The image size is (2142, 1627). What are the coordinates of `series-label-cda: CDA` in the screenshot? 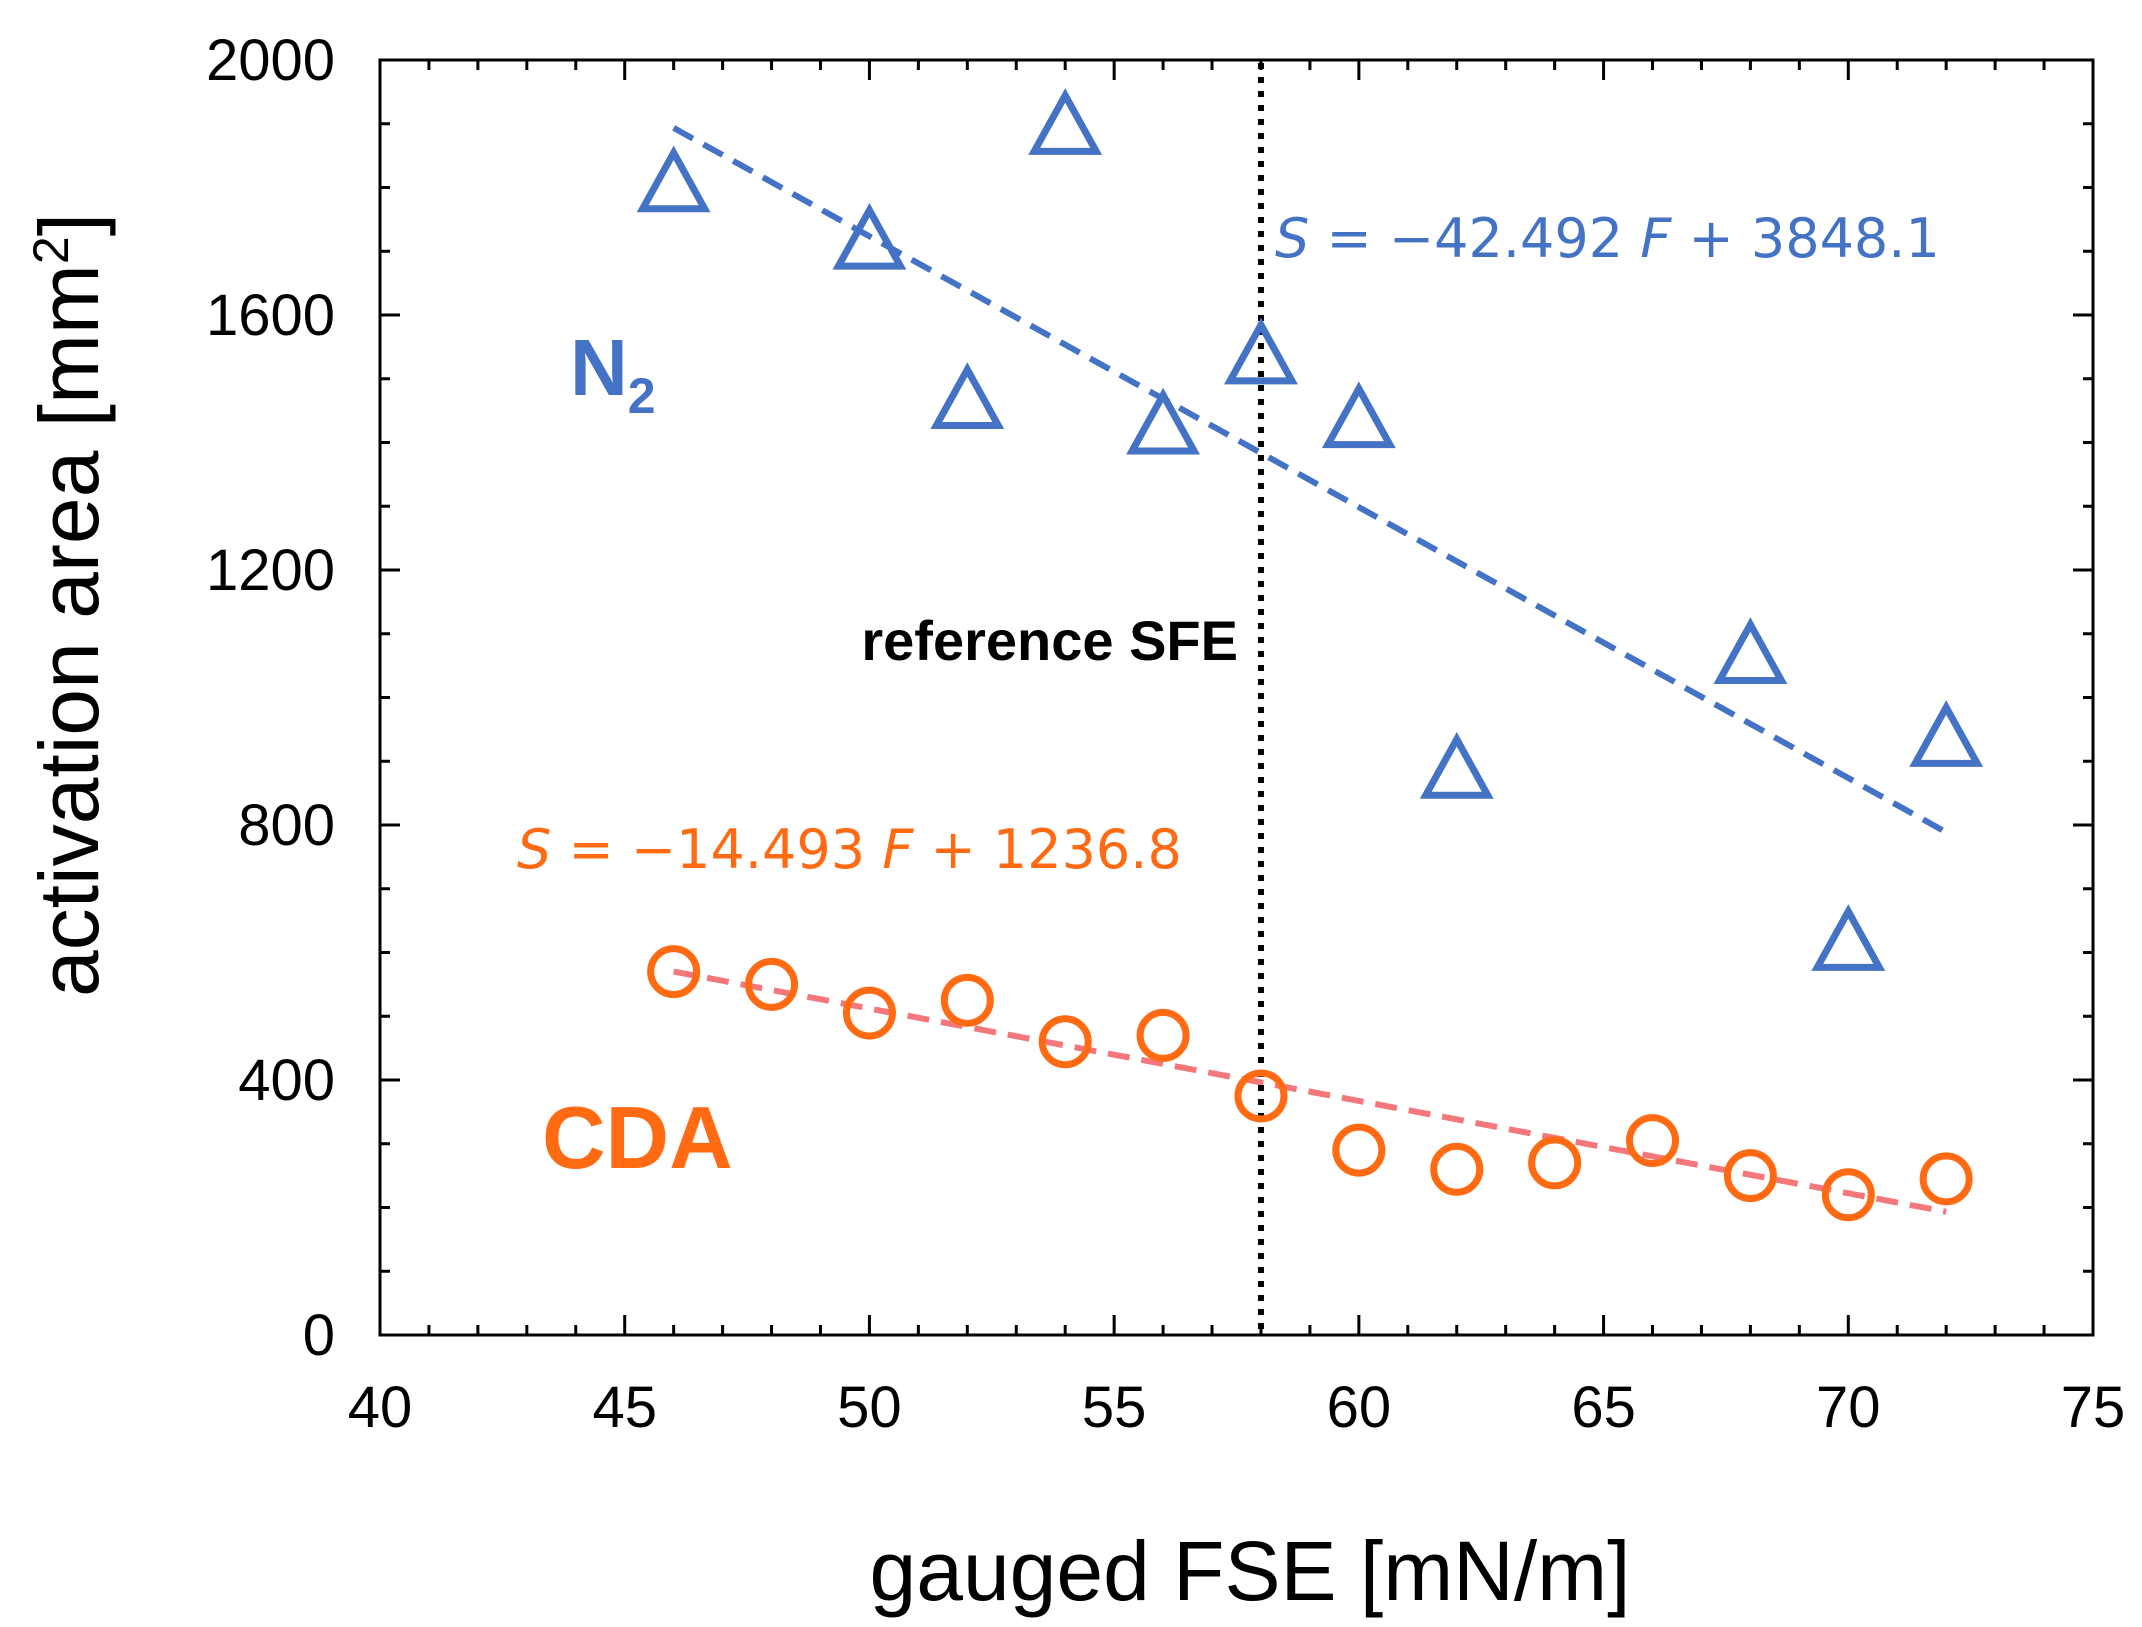 It's located at (637, 1137).